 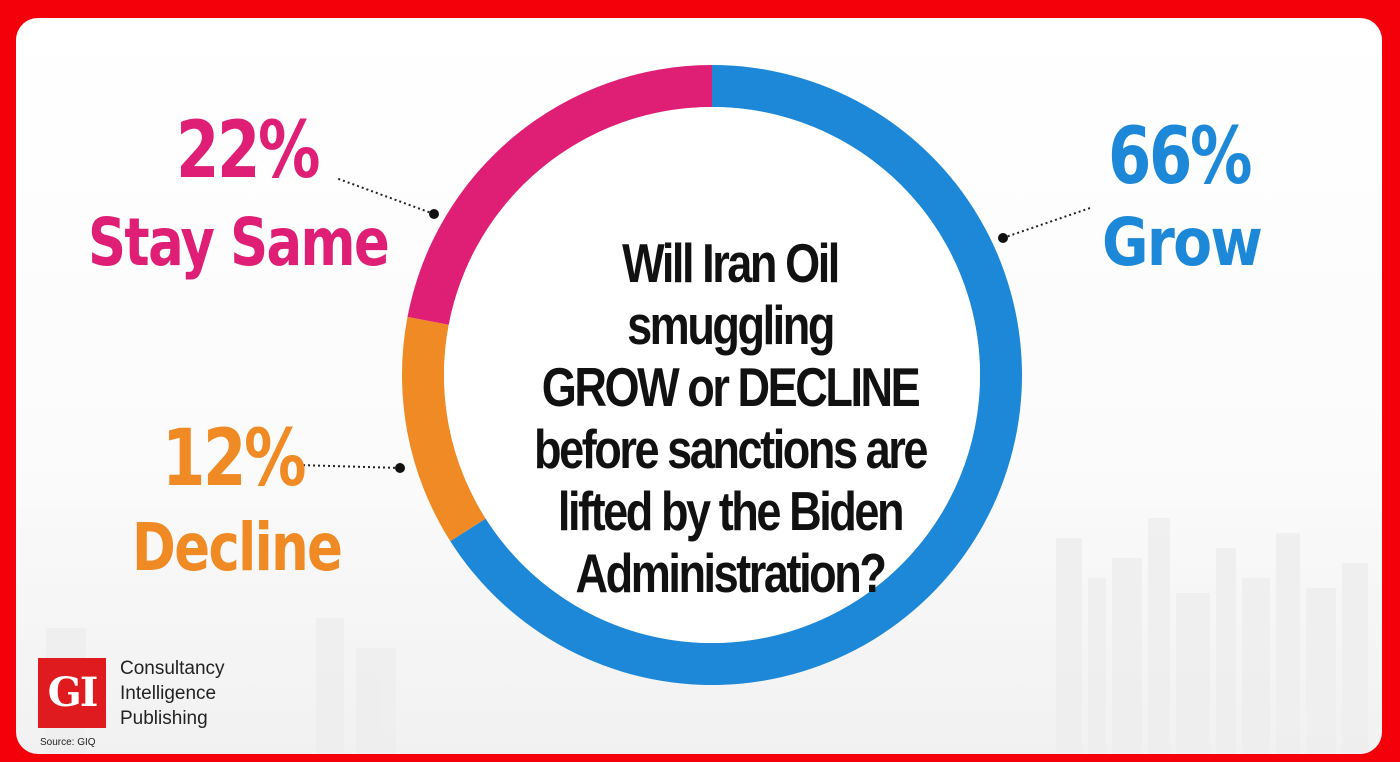 What do you see at coordinates (444, 429) in the screenshot?
I see `donut-slice-decline` at bounding box center [444, 429].